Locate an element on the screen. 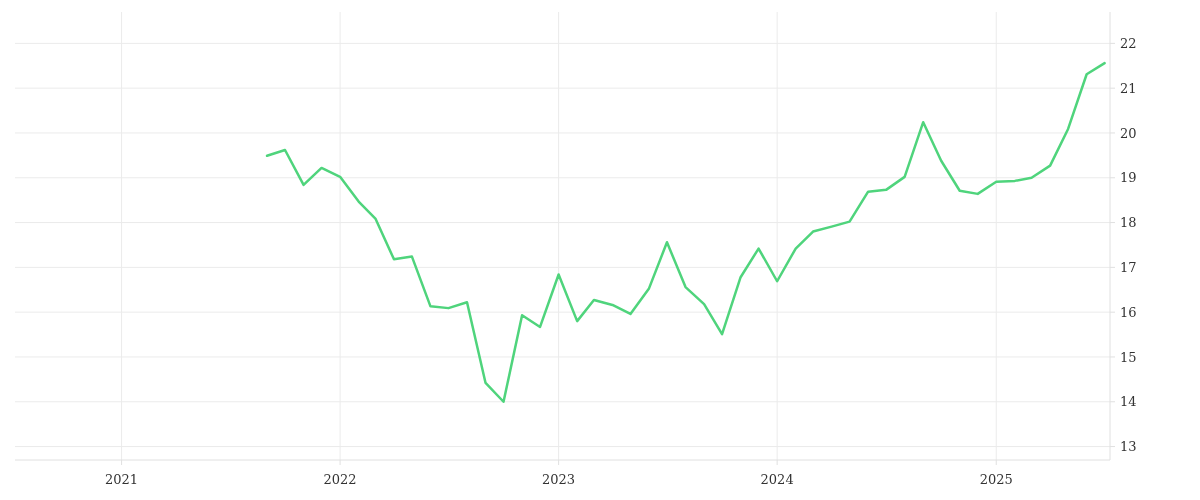 This screenshot has height=500, width=1200. x-tick-label: 2023 is located at coordinates (559, 479).